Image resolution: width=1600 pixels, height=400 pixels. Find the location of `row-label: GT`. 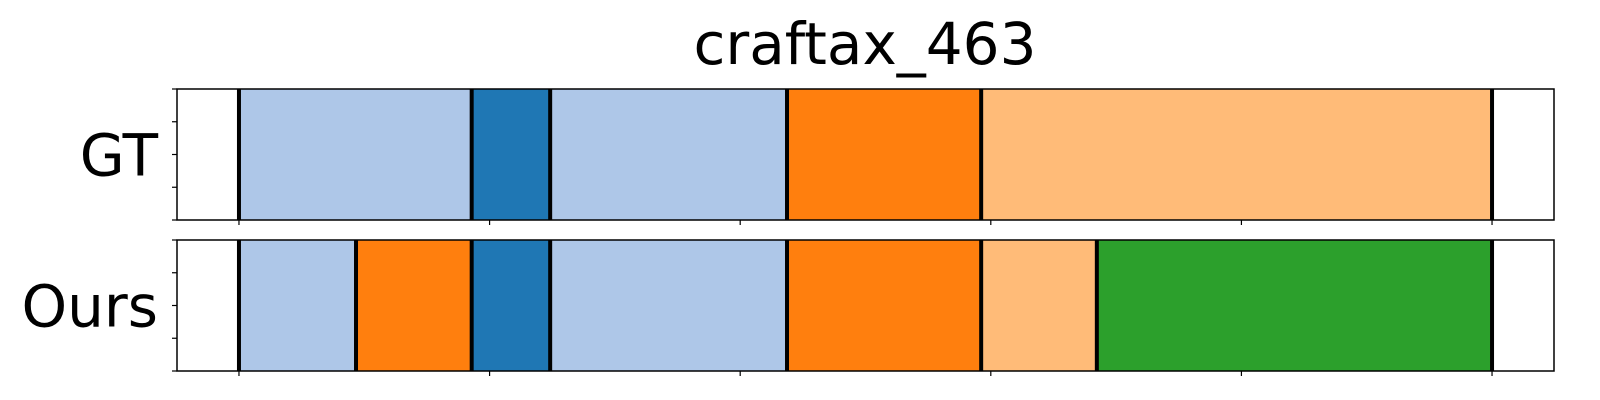

row-label: GT is located at coordinates (119, 156).